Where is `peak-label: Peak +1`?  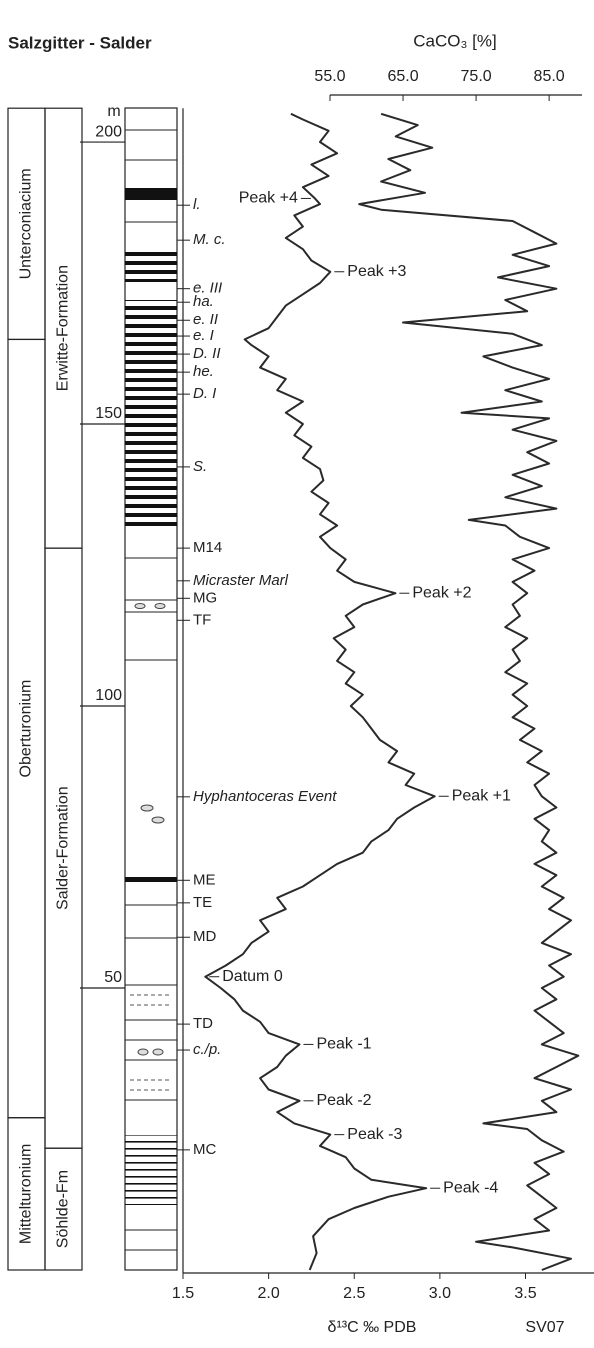
peak-label: Peak +1 is located at coordinates (481, 795).